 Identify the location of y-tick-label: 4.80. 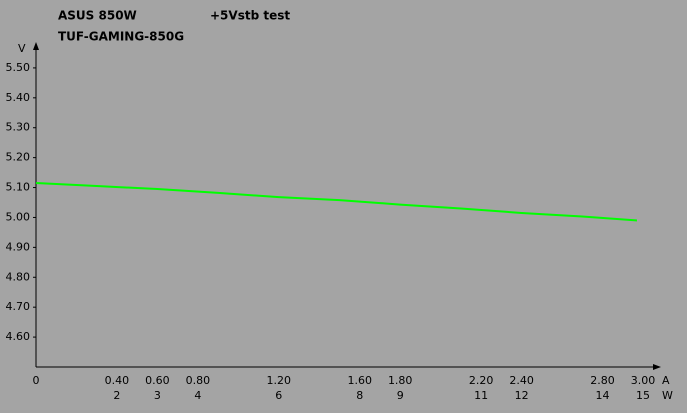
(18, 276).